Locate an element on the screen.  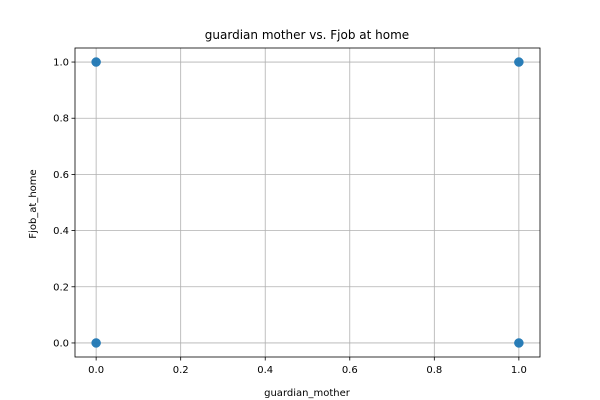
y-tick-label: 1.0 is located at coordinates (61, 63).